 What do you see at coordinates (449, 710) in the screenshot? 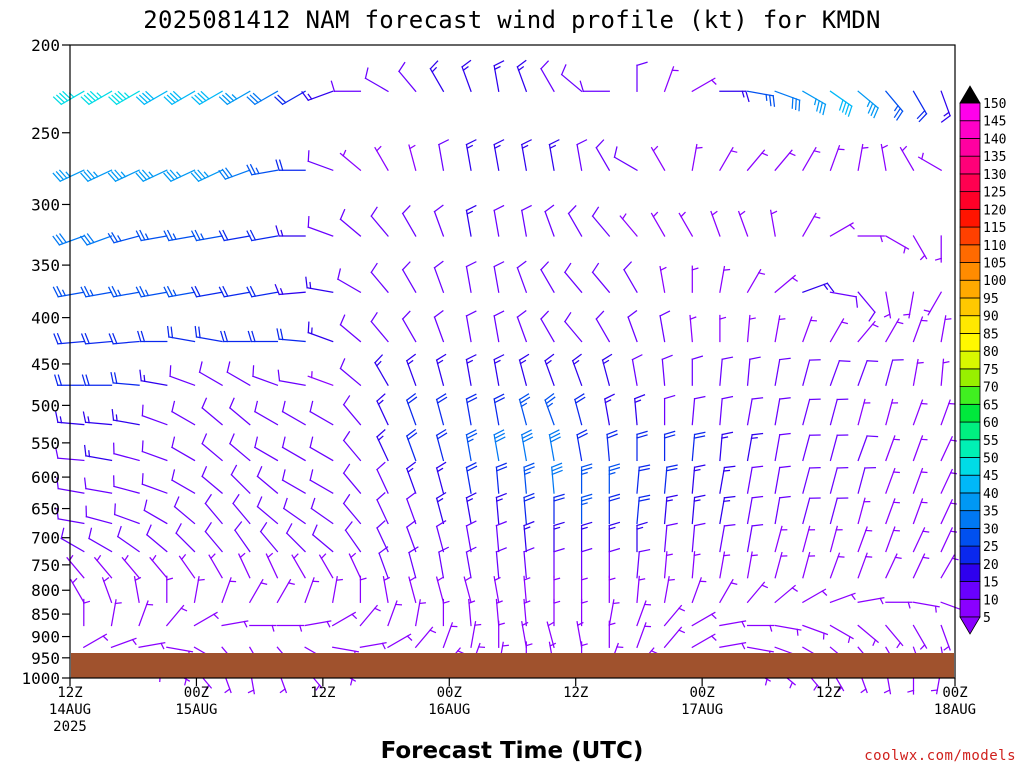
I see `x-tick-label: 16AUG` at bounding box center [449, 710].